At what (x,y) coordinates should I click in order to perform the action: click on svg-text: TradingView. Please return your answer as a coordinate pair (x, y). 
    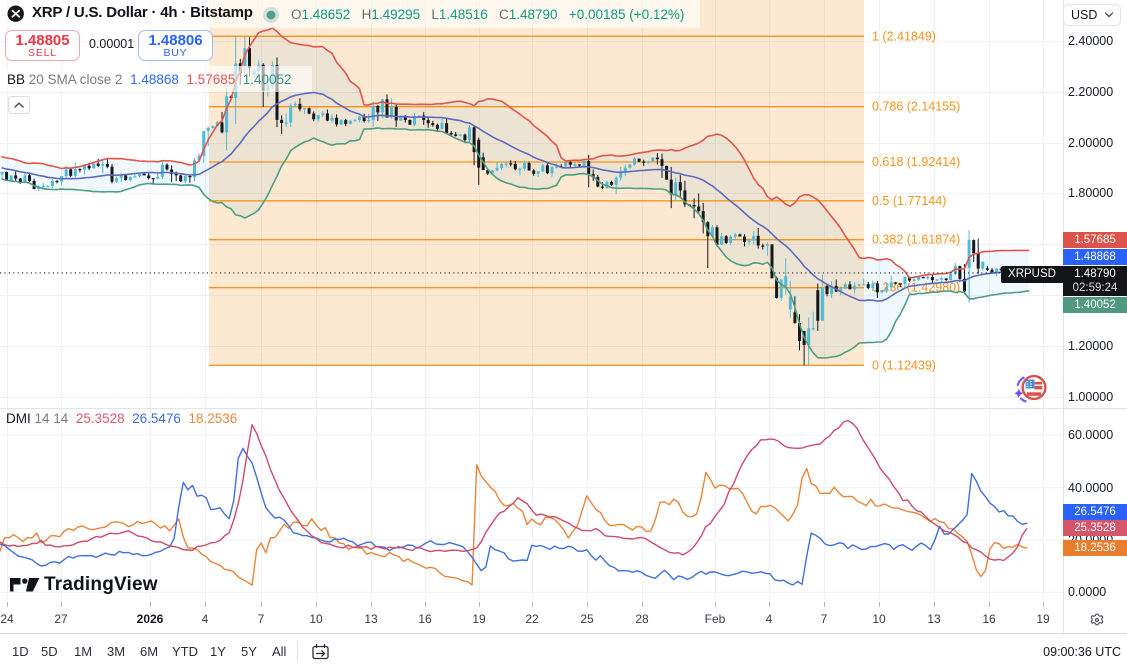
    Looking at the image, I should click on (101, 584).